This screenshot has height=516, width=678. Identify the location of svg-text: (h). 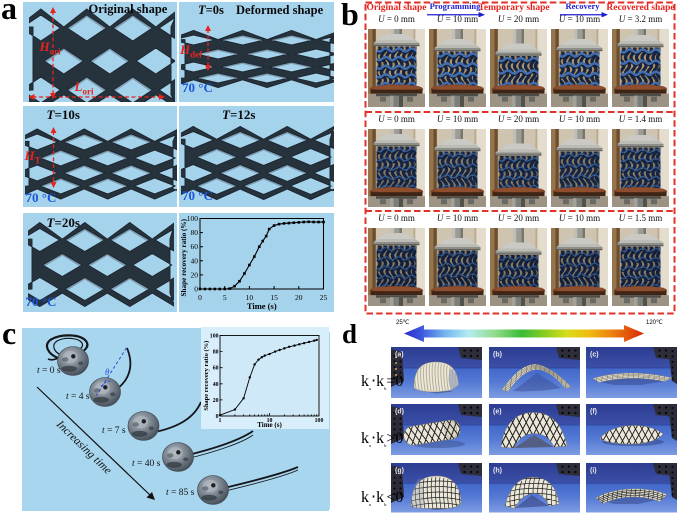
(497, 471).